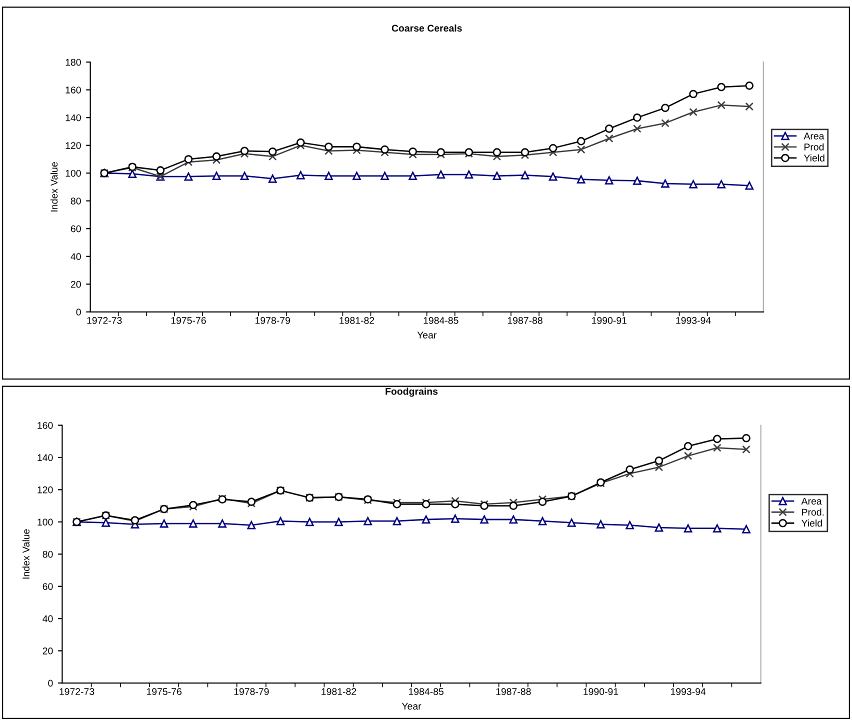 This screenshot has height=722, width=852. I want to click on chart-title: Coarse Cereals, so click(427, 28).